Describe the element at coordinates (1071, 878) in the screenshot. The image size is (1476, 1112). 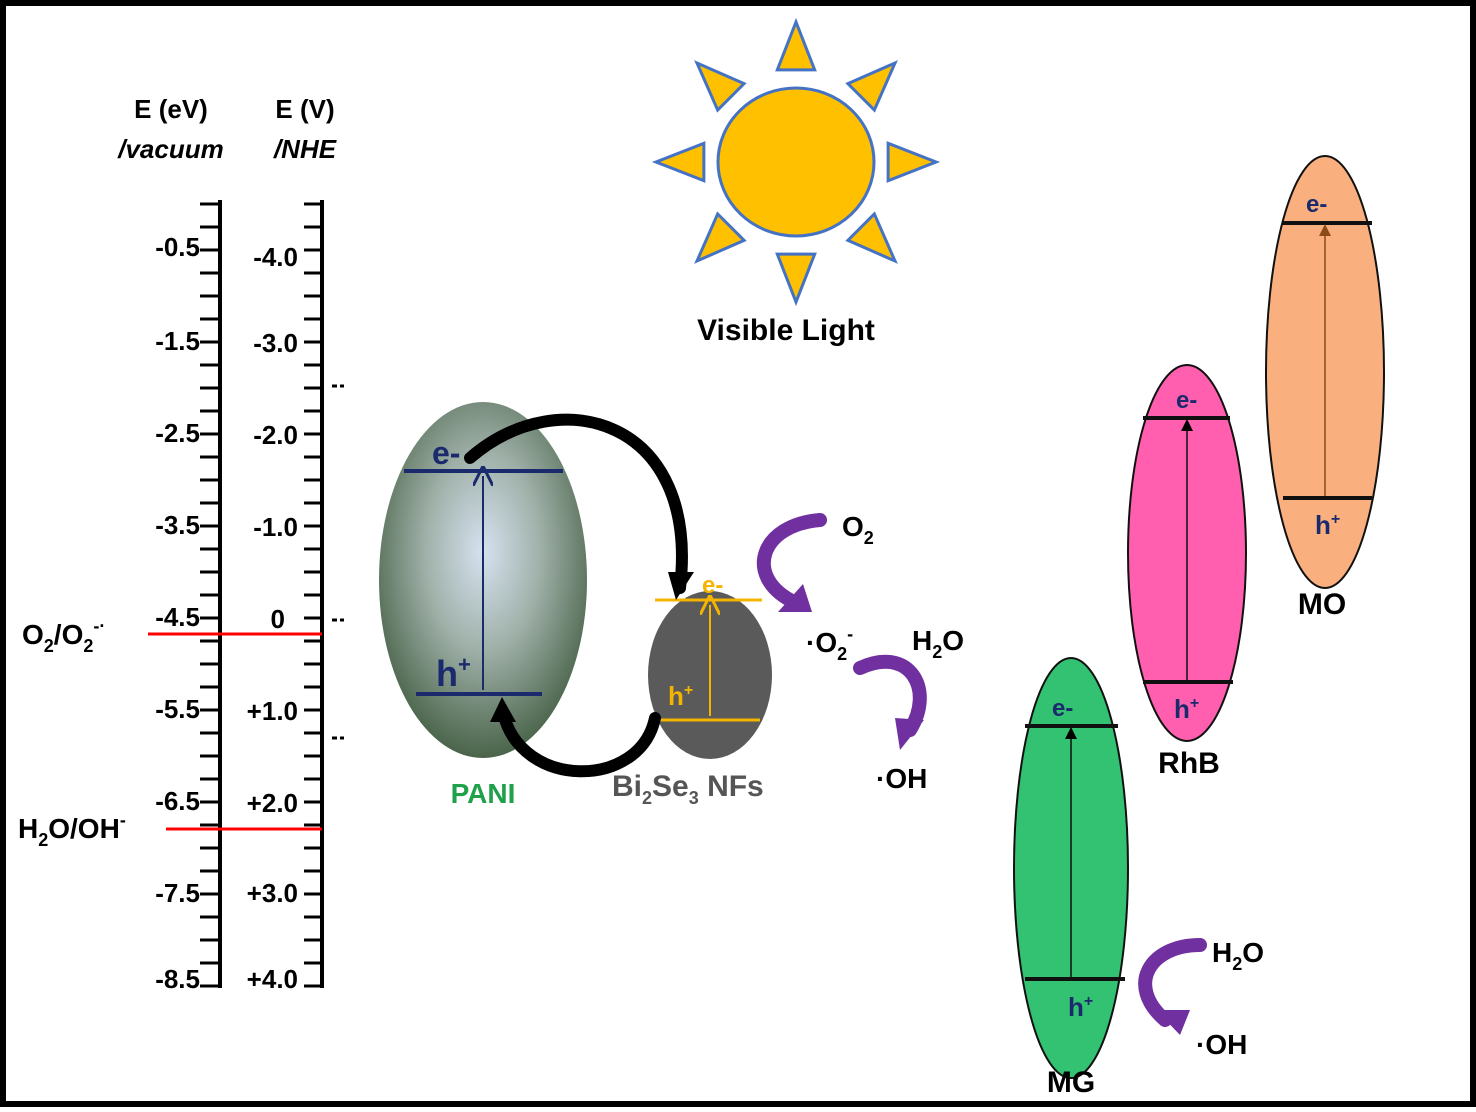
I see `dye-mg: e- h+ MG` at that location.